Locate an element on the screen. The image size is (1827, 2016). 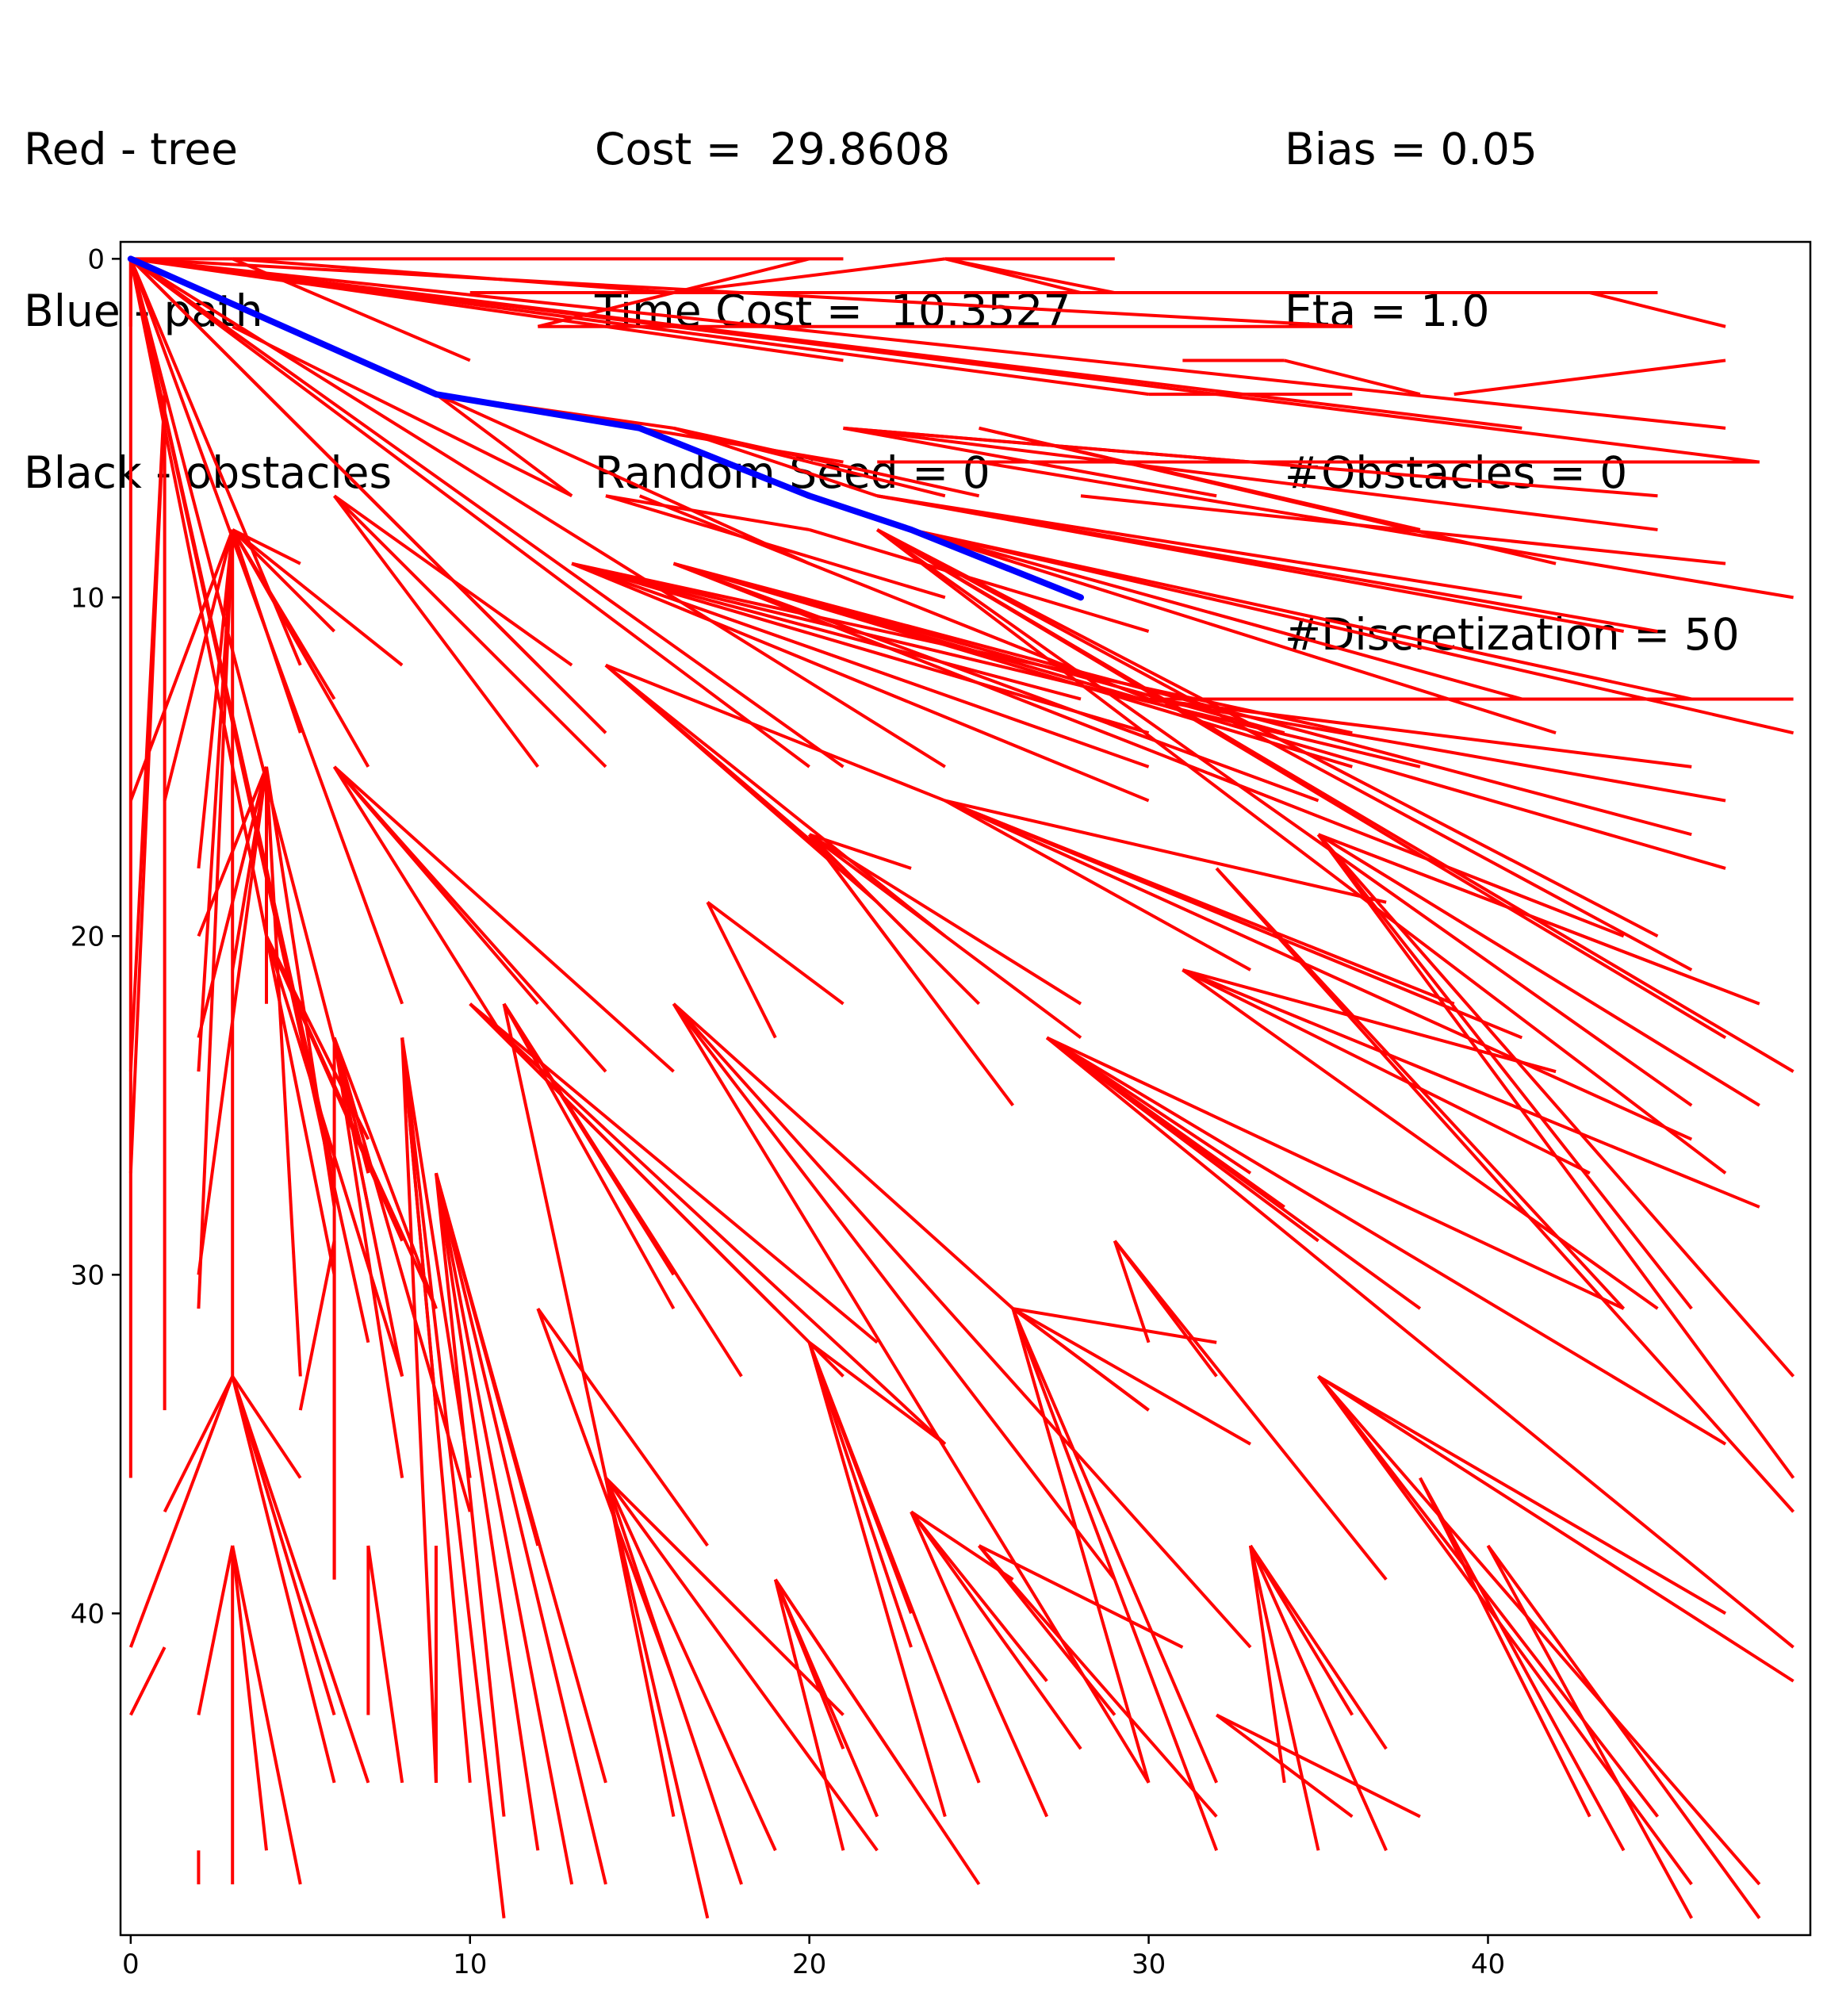
y-tick-label: 30 is located at coordinates (88, 1275).